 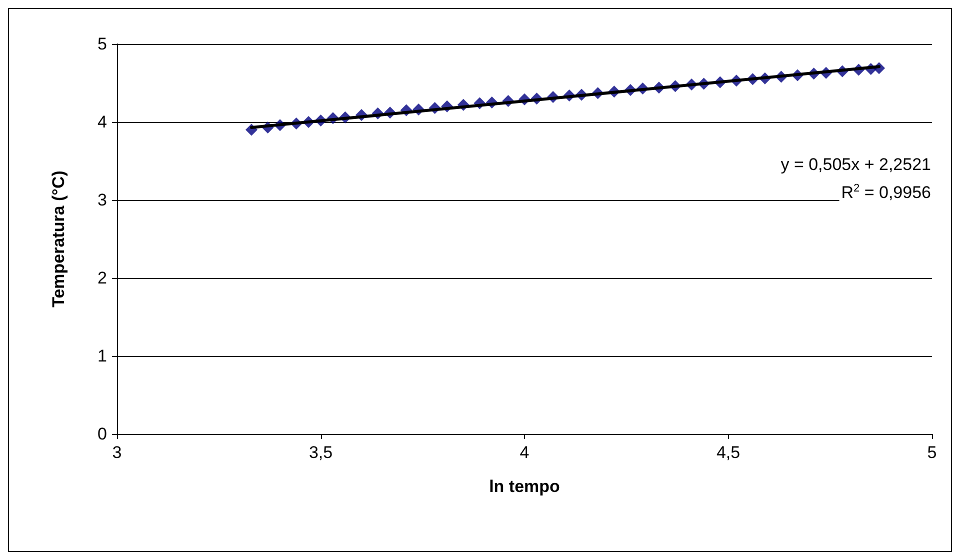 What do you see at coordinates (856, 164) in the screenshot?
I see `annotation: y = 0,505x + 2,2521` at bounding box center [856, 164].